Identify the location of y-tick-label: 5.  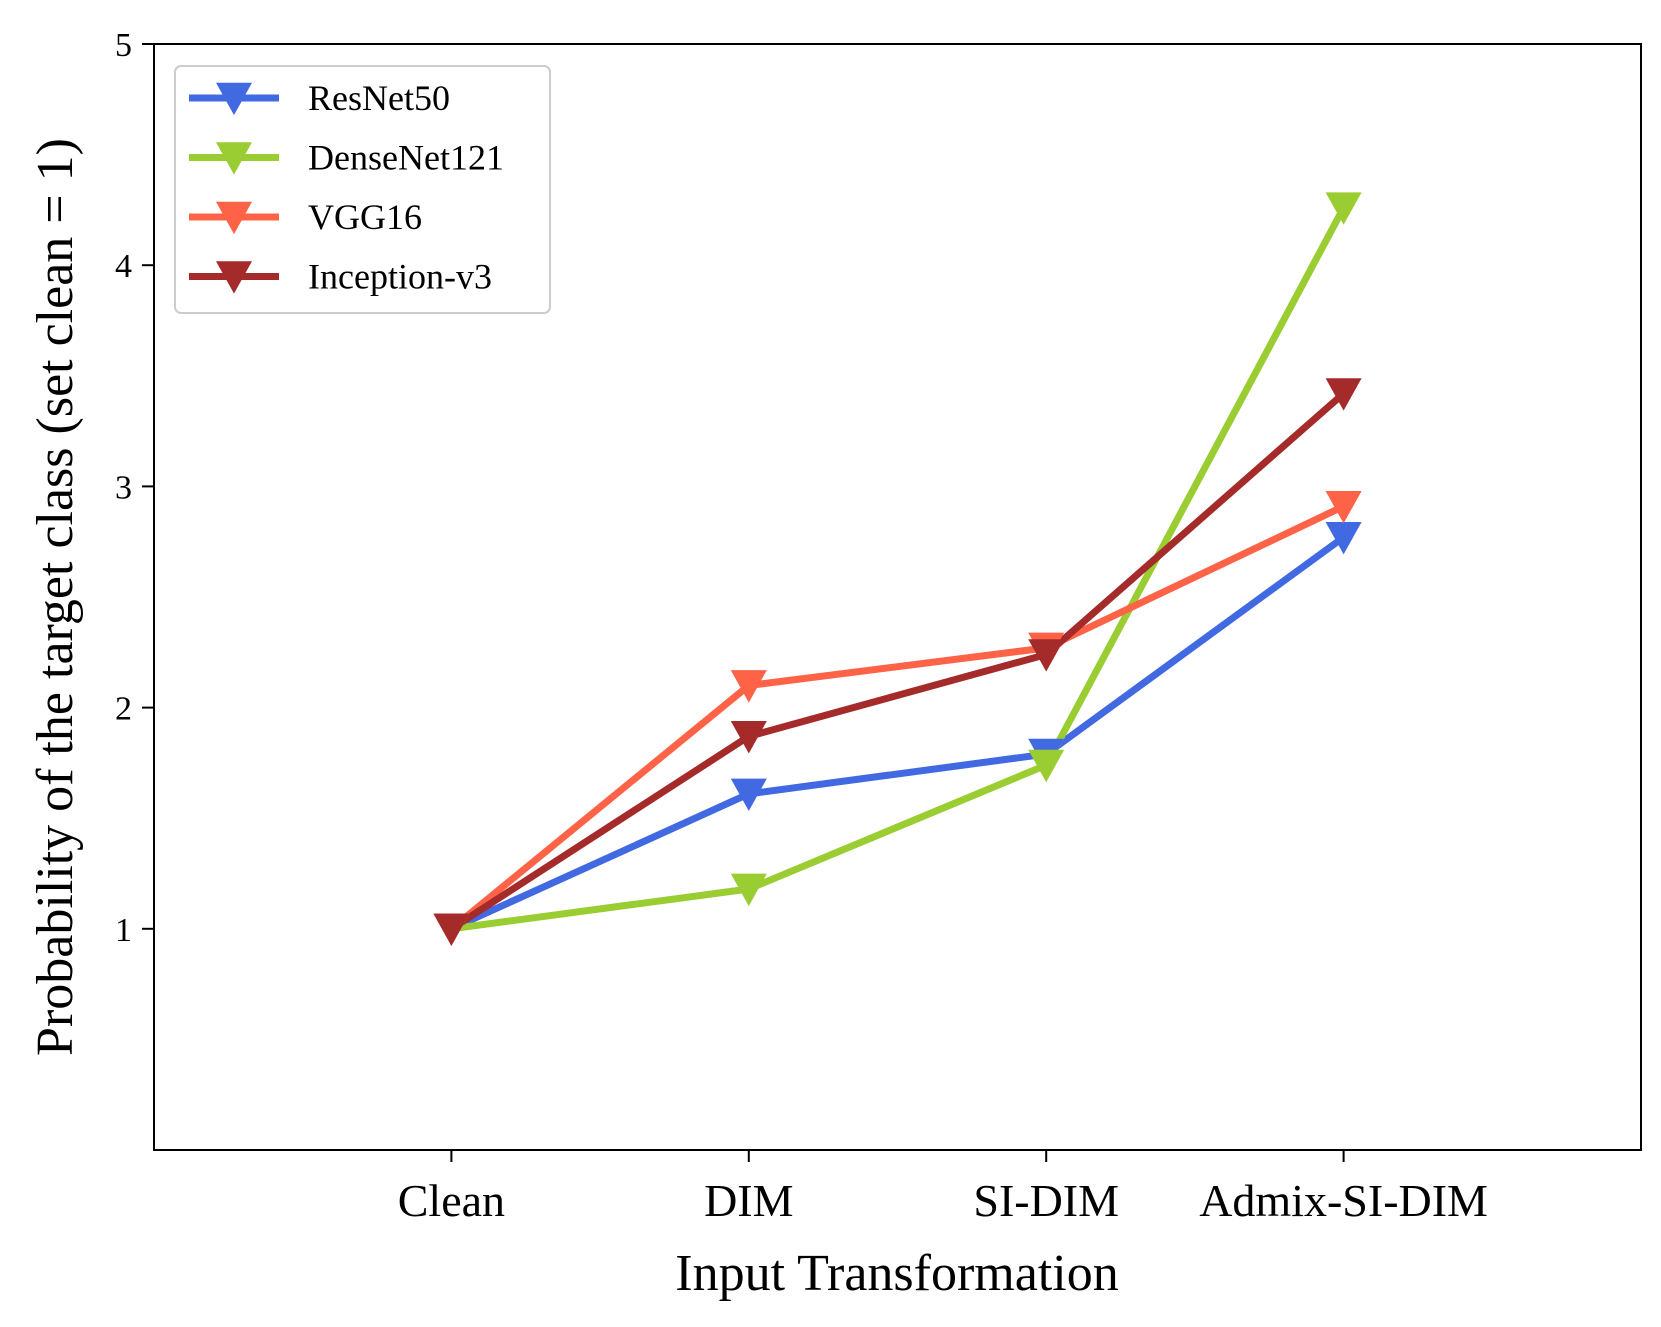
(123, 45).